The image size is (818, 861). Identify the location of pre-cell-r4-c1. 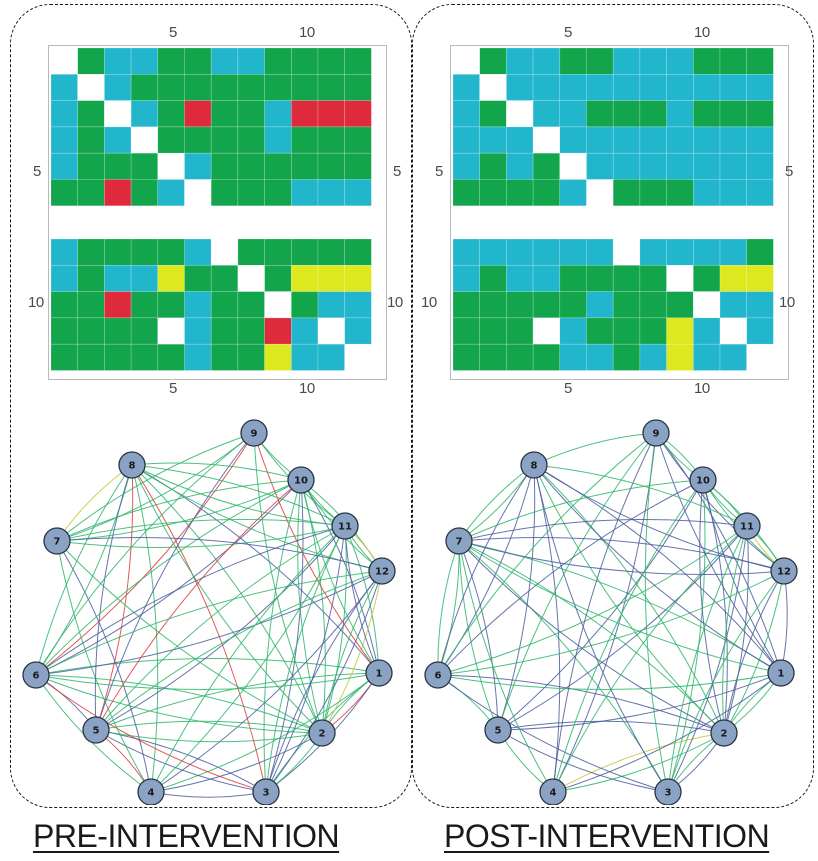
(64, 140).